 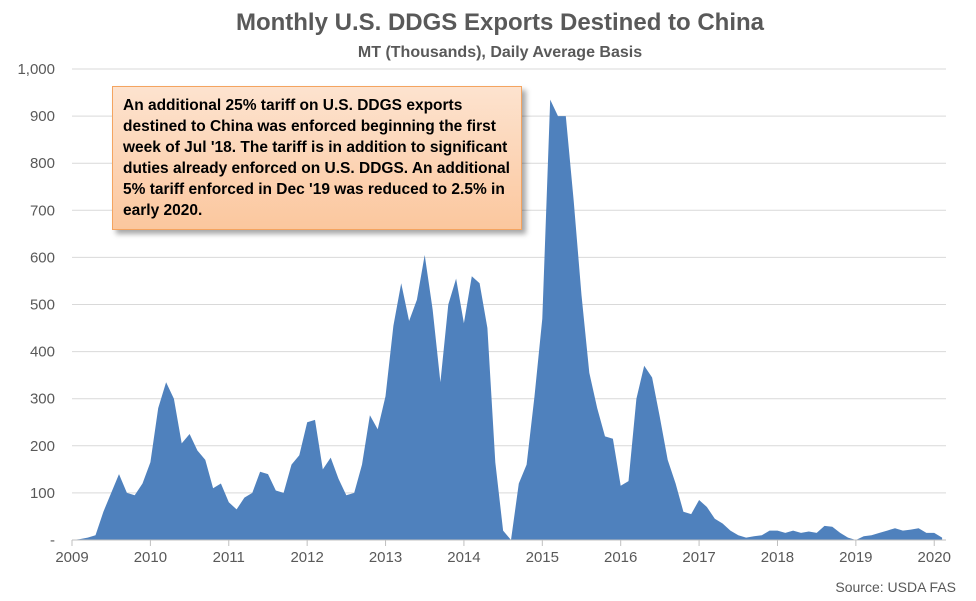 What do you see at coordinates (620, 557) in the screenshot?
I see `x-tick-label: 2016` at bounding box center [620, 557].